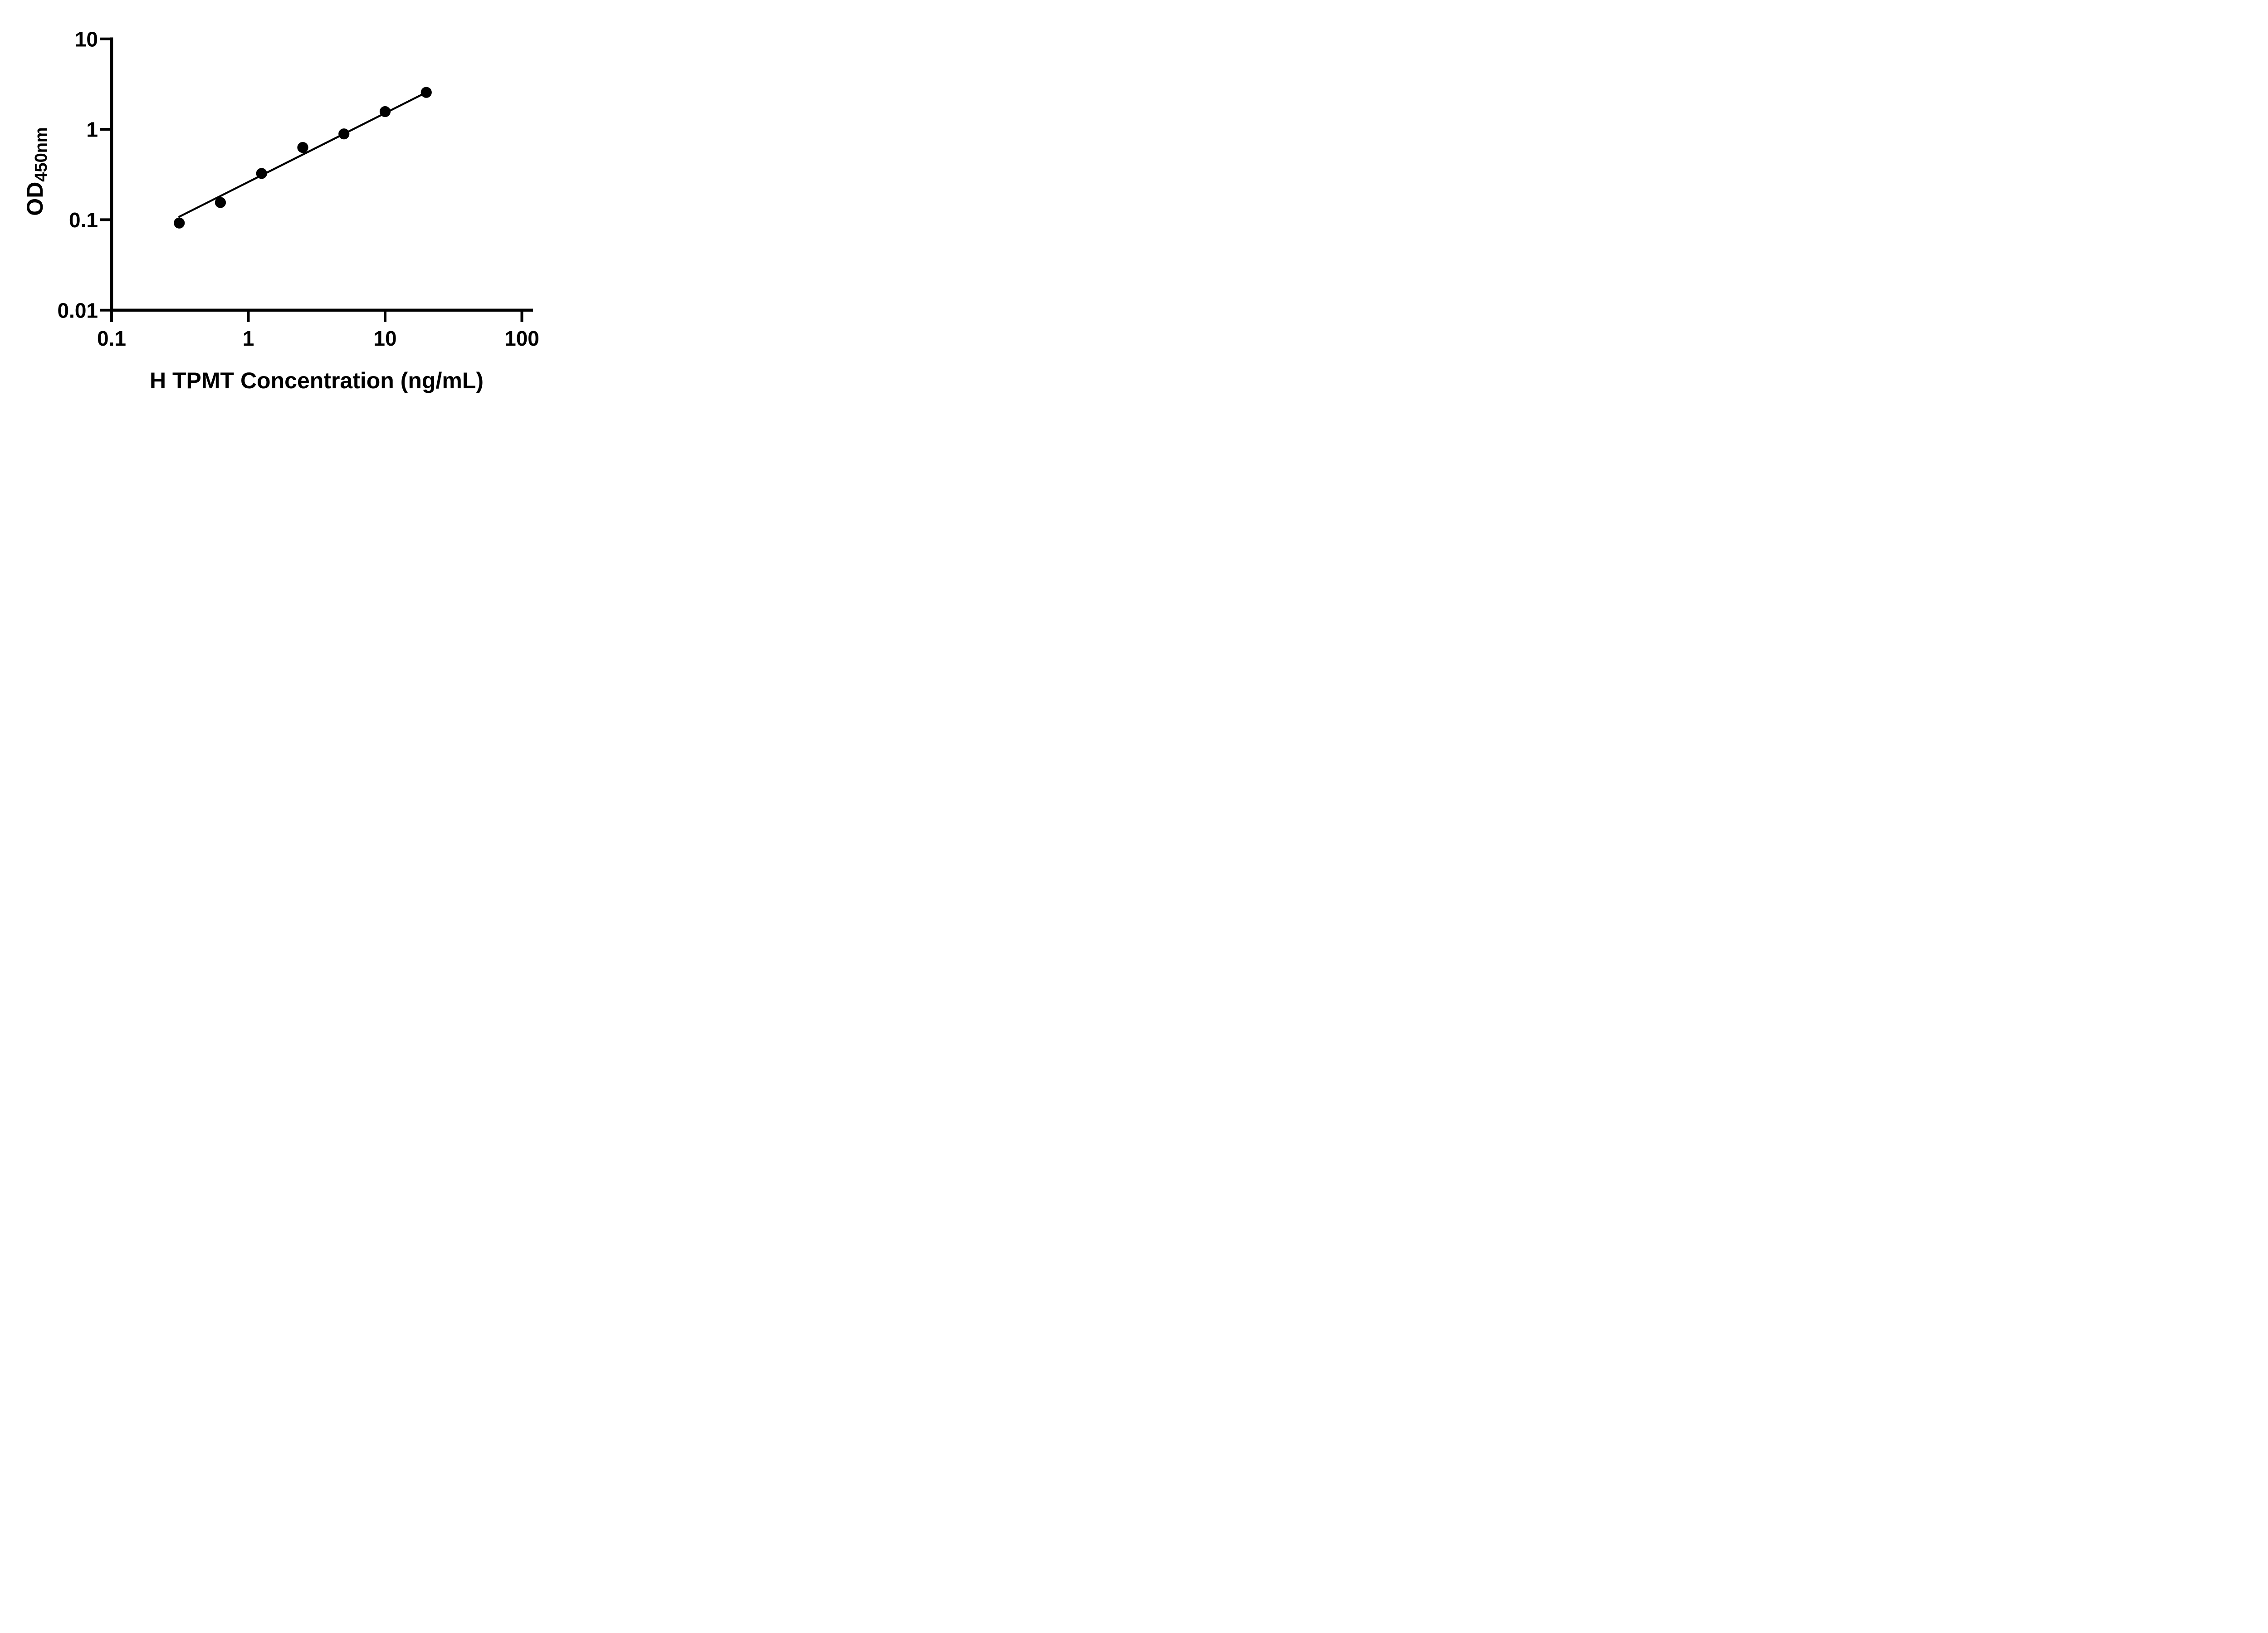  What do you see at coordinates (84, 220) in the screenshot?
I see `y-tick-label: 0.1` at bounding box center [84, 220].